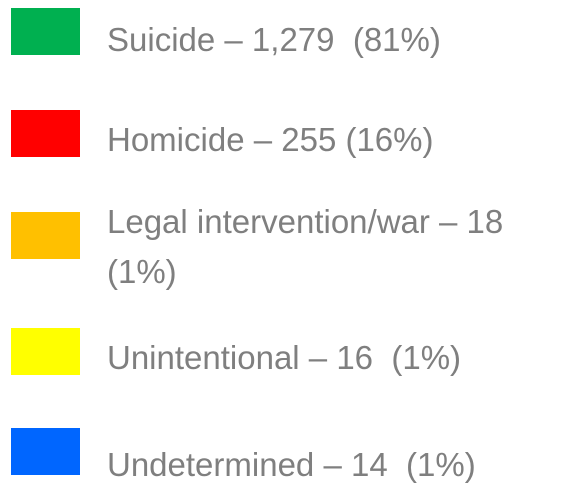 This screenshot has height=485, width=579. What do you see at coordinates (291, 464) in the screenshot?
I see `legend-label: Undetermined – 14 (1%)` at bounding box center [291, 464].